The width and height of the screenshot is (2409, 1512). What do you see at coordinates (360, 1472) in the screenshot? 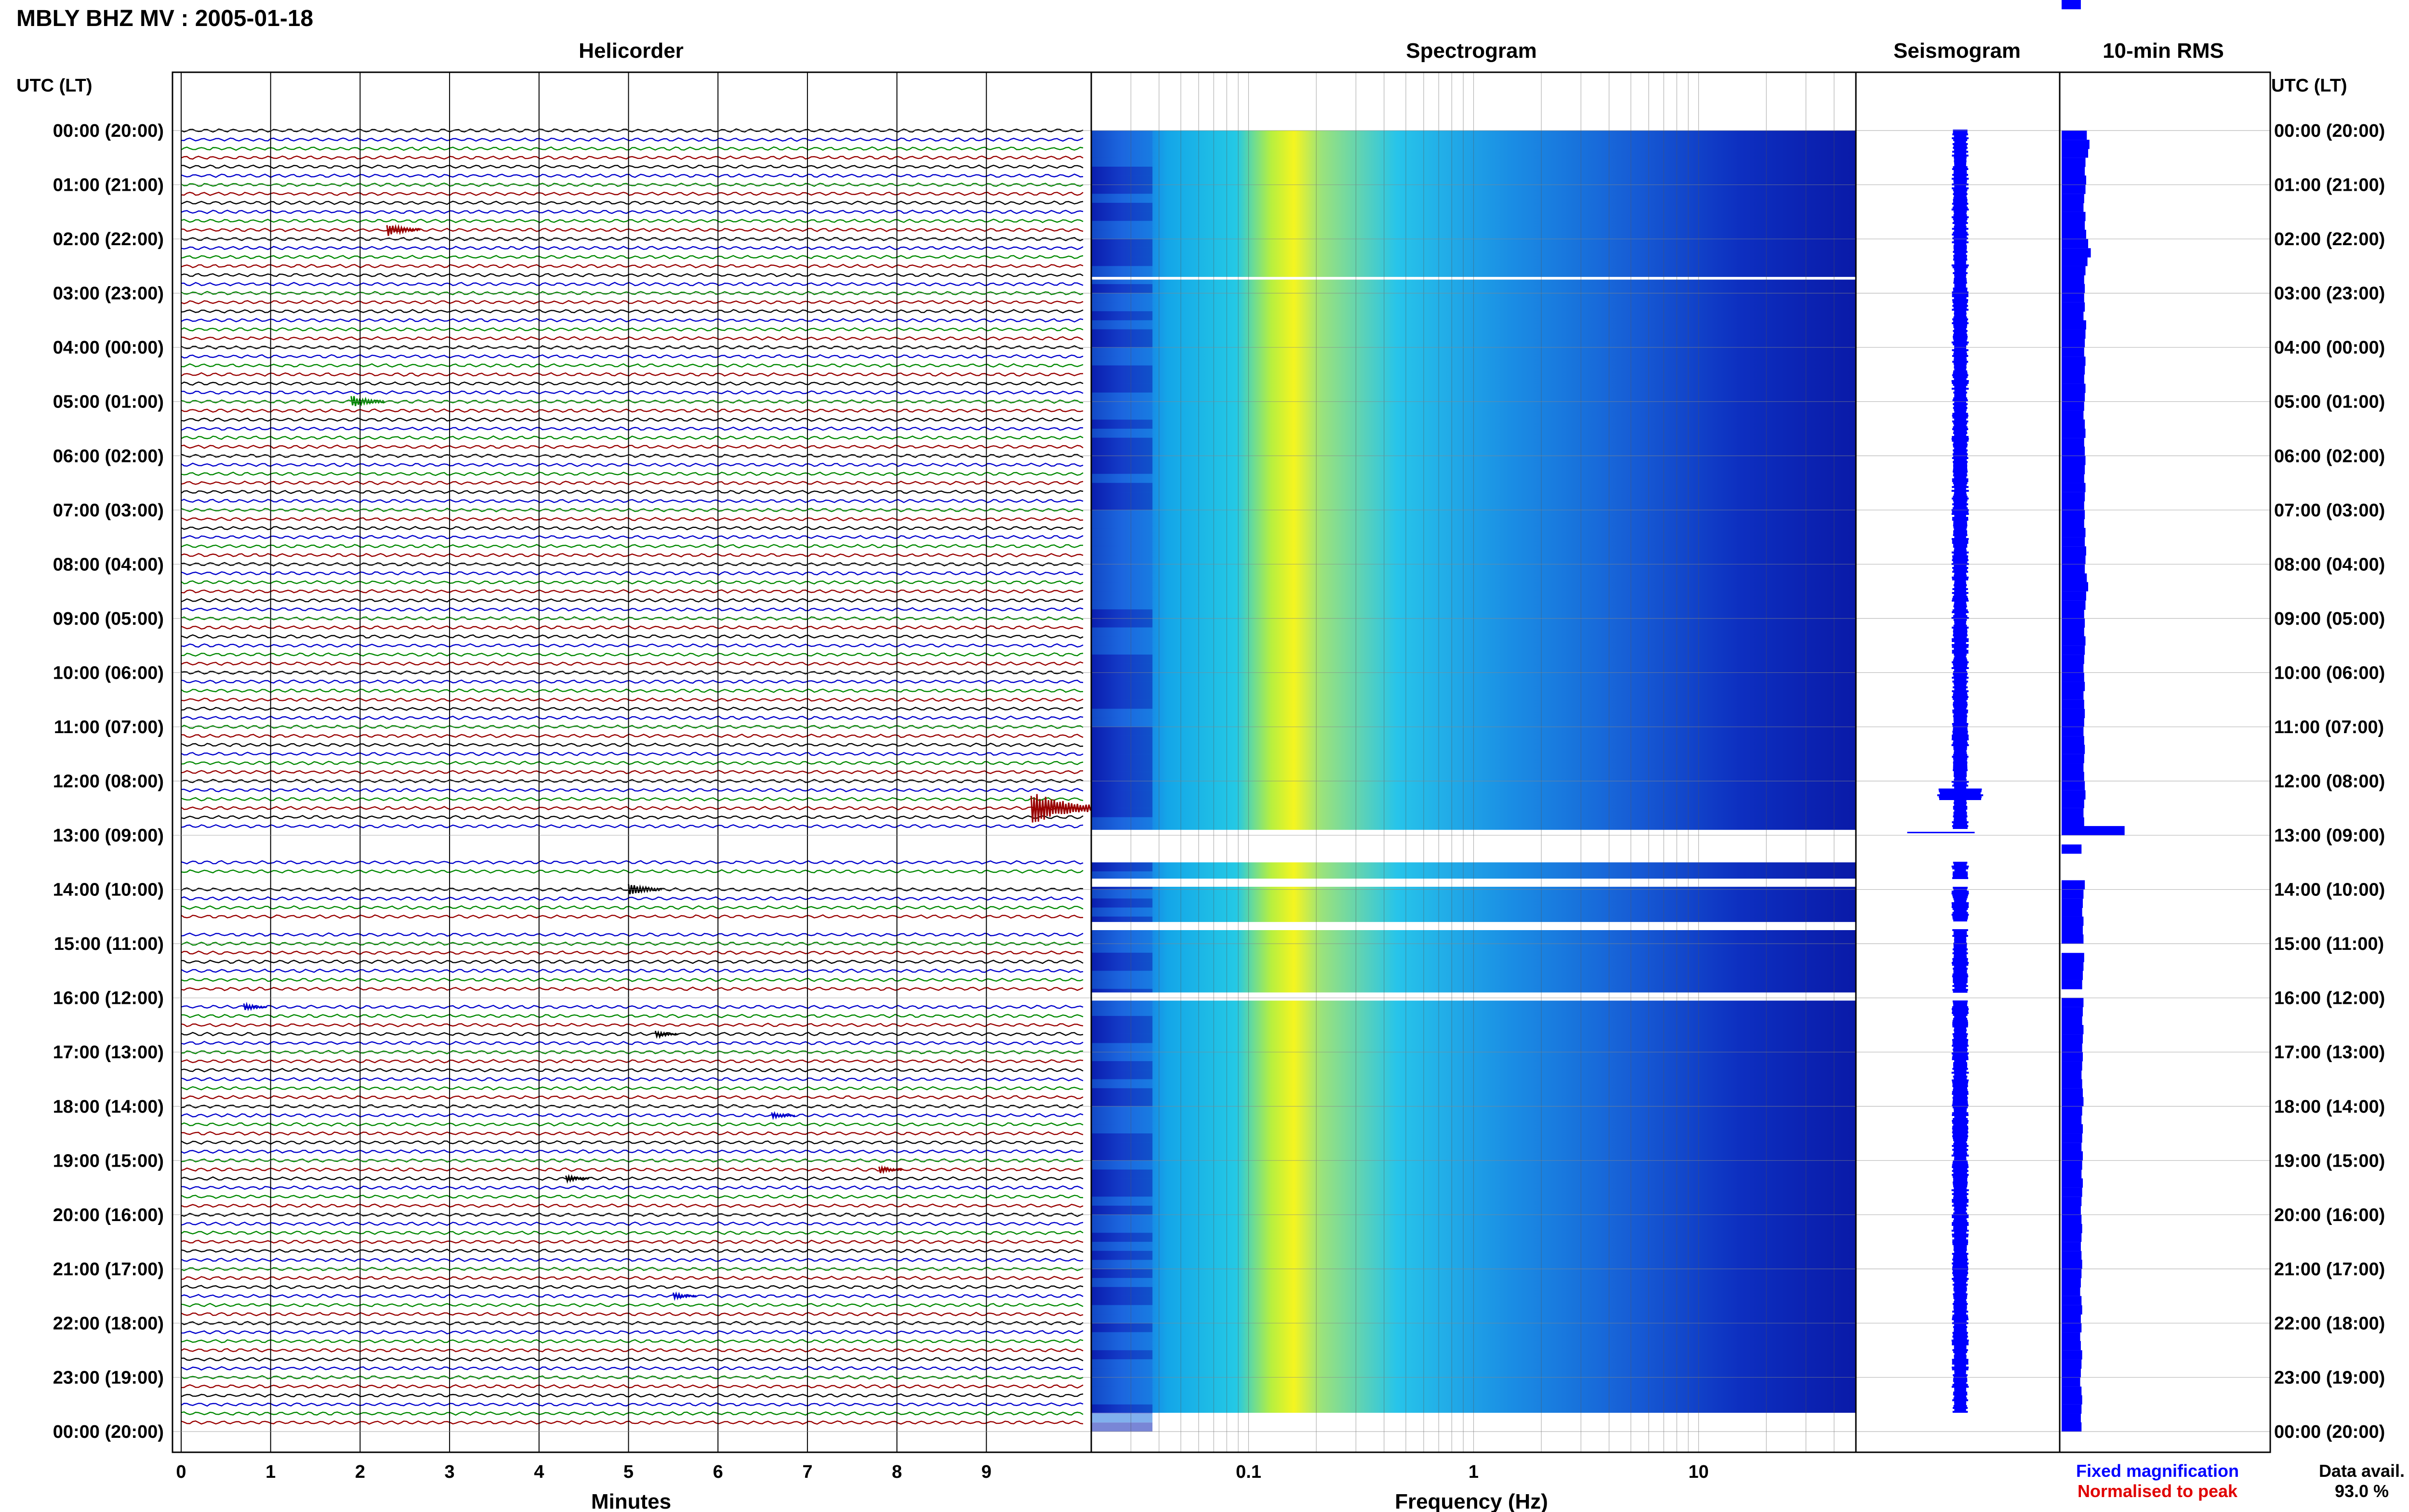
I see `helicorder-tick-label: 2` at bounding box center [360, 1472].